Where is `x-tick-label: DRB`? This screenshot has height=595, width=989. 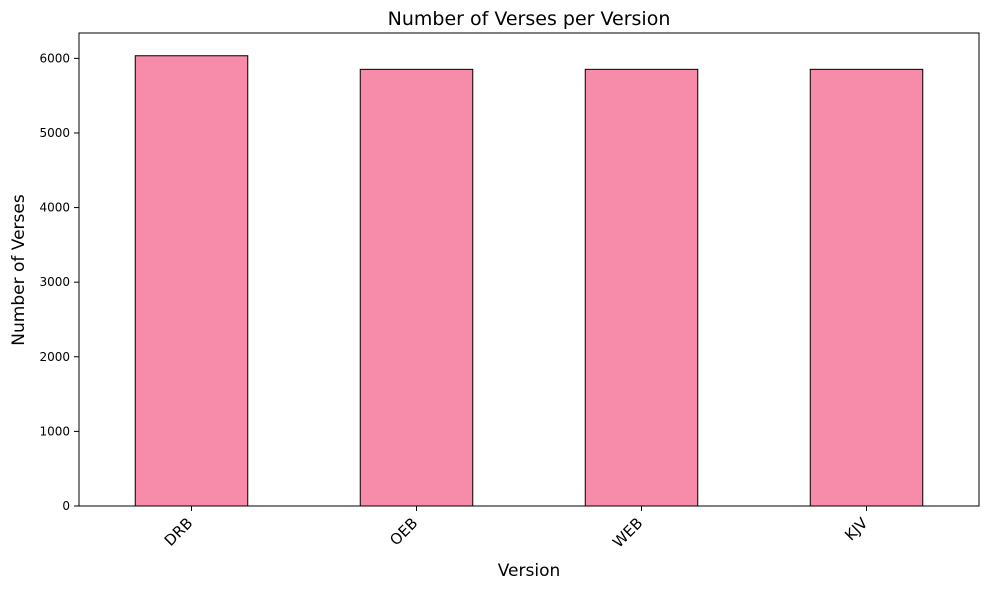
x-tick-label: DRB is located at coordinates (179, 532).